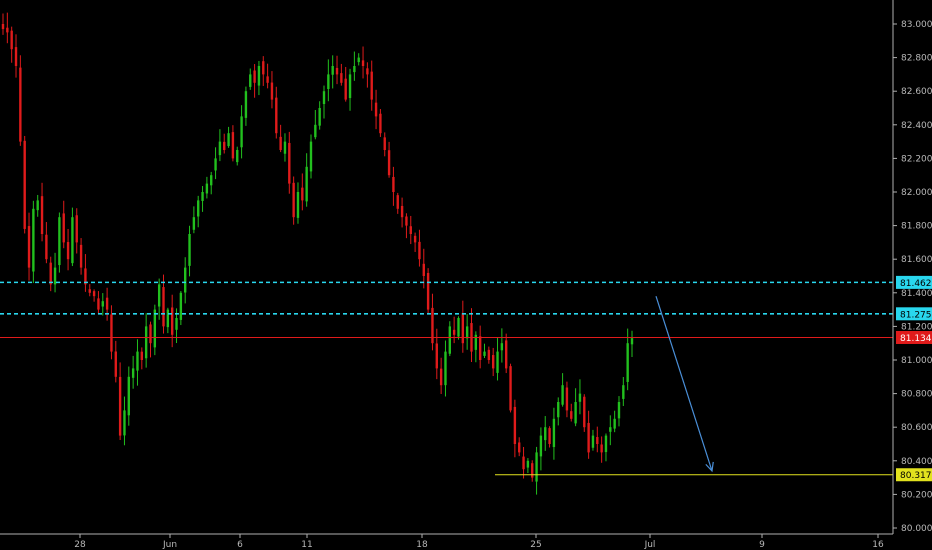  Describe the element at coordinates (916, 193) in the screenshot. I see `price-tick-label: 82.000` at that location.